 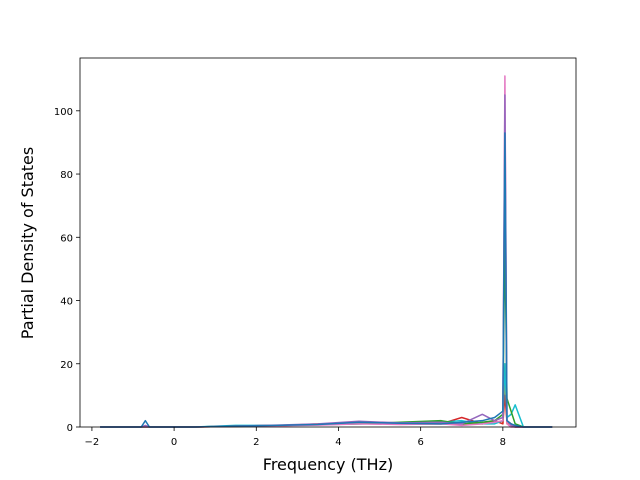 What do you see at coordinates (27, 243) in the screenshot?
I see `y-axis-label: Partial Density of States` at bounding box center [27, 243].